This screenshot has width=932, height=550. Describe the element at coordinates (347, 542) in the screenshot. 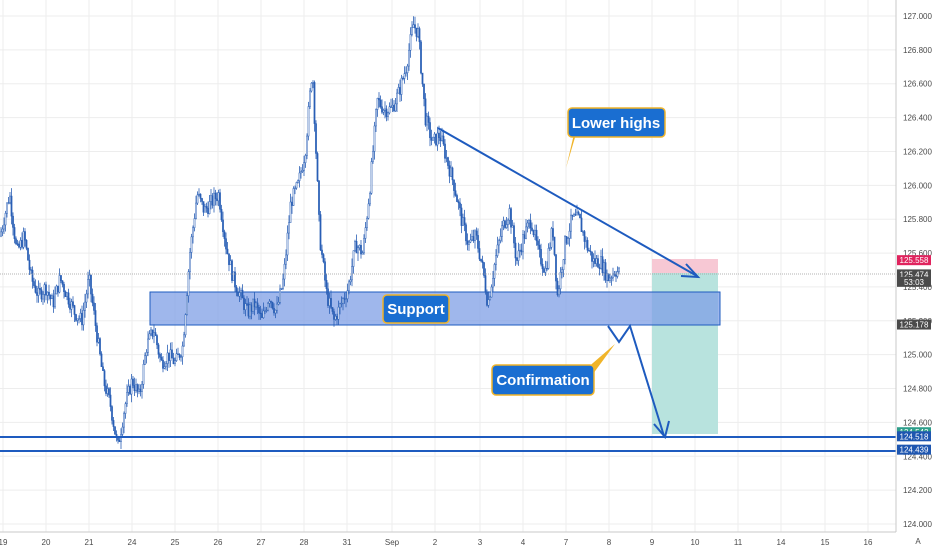

I see `time-tick-label: 31` at that location.